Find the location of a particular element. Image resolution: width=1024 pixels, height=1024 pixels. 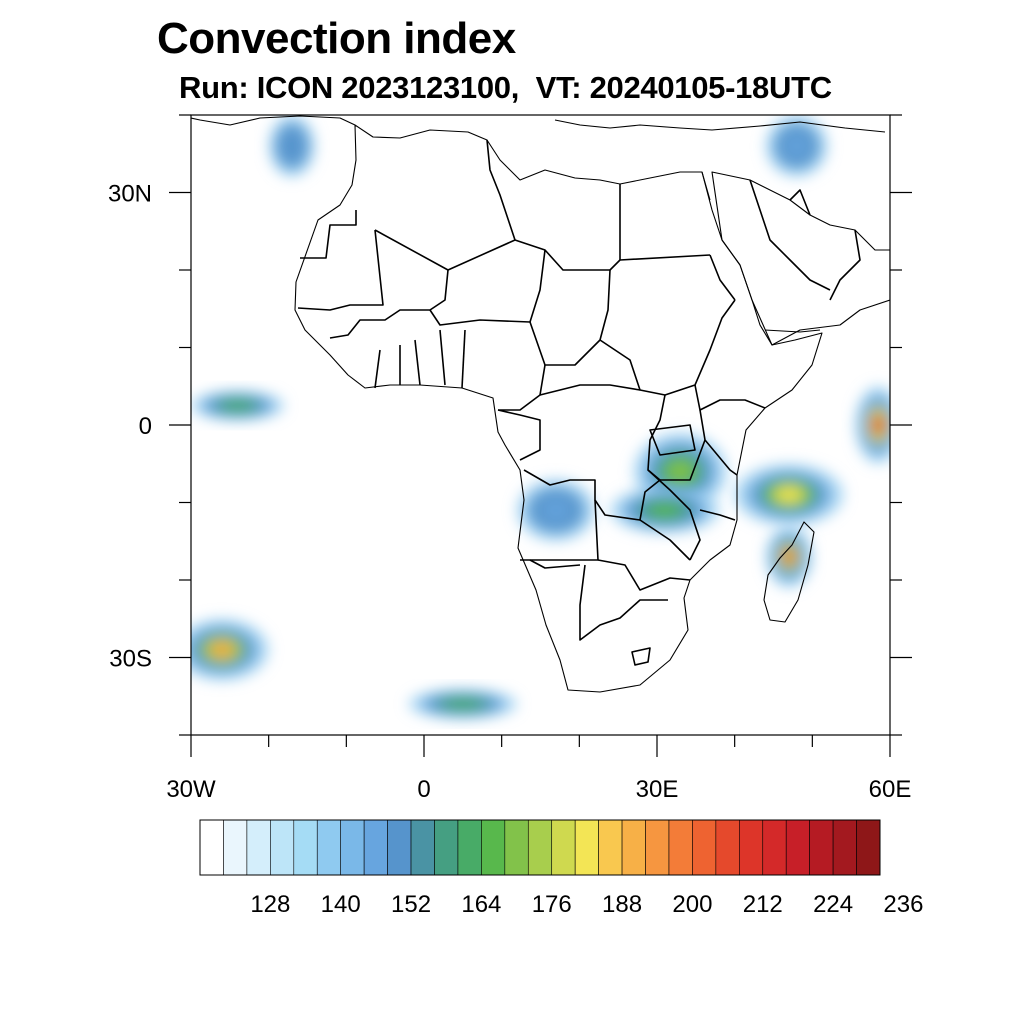

map-subtitle: Run: ICON 2023123100, VT: 20240105-18UTC is located at coordinates (505, 87).